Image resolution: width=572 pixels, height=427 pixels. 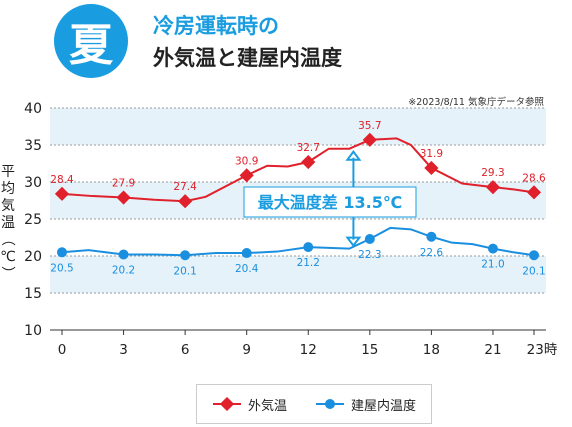 What do you see at coordinates (432, 253) in the screenshot?
I see `indoor-label-6: 22.6` at bounding box center [432, 253].